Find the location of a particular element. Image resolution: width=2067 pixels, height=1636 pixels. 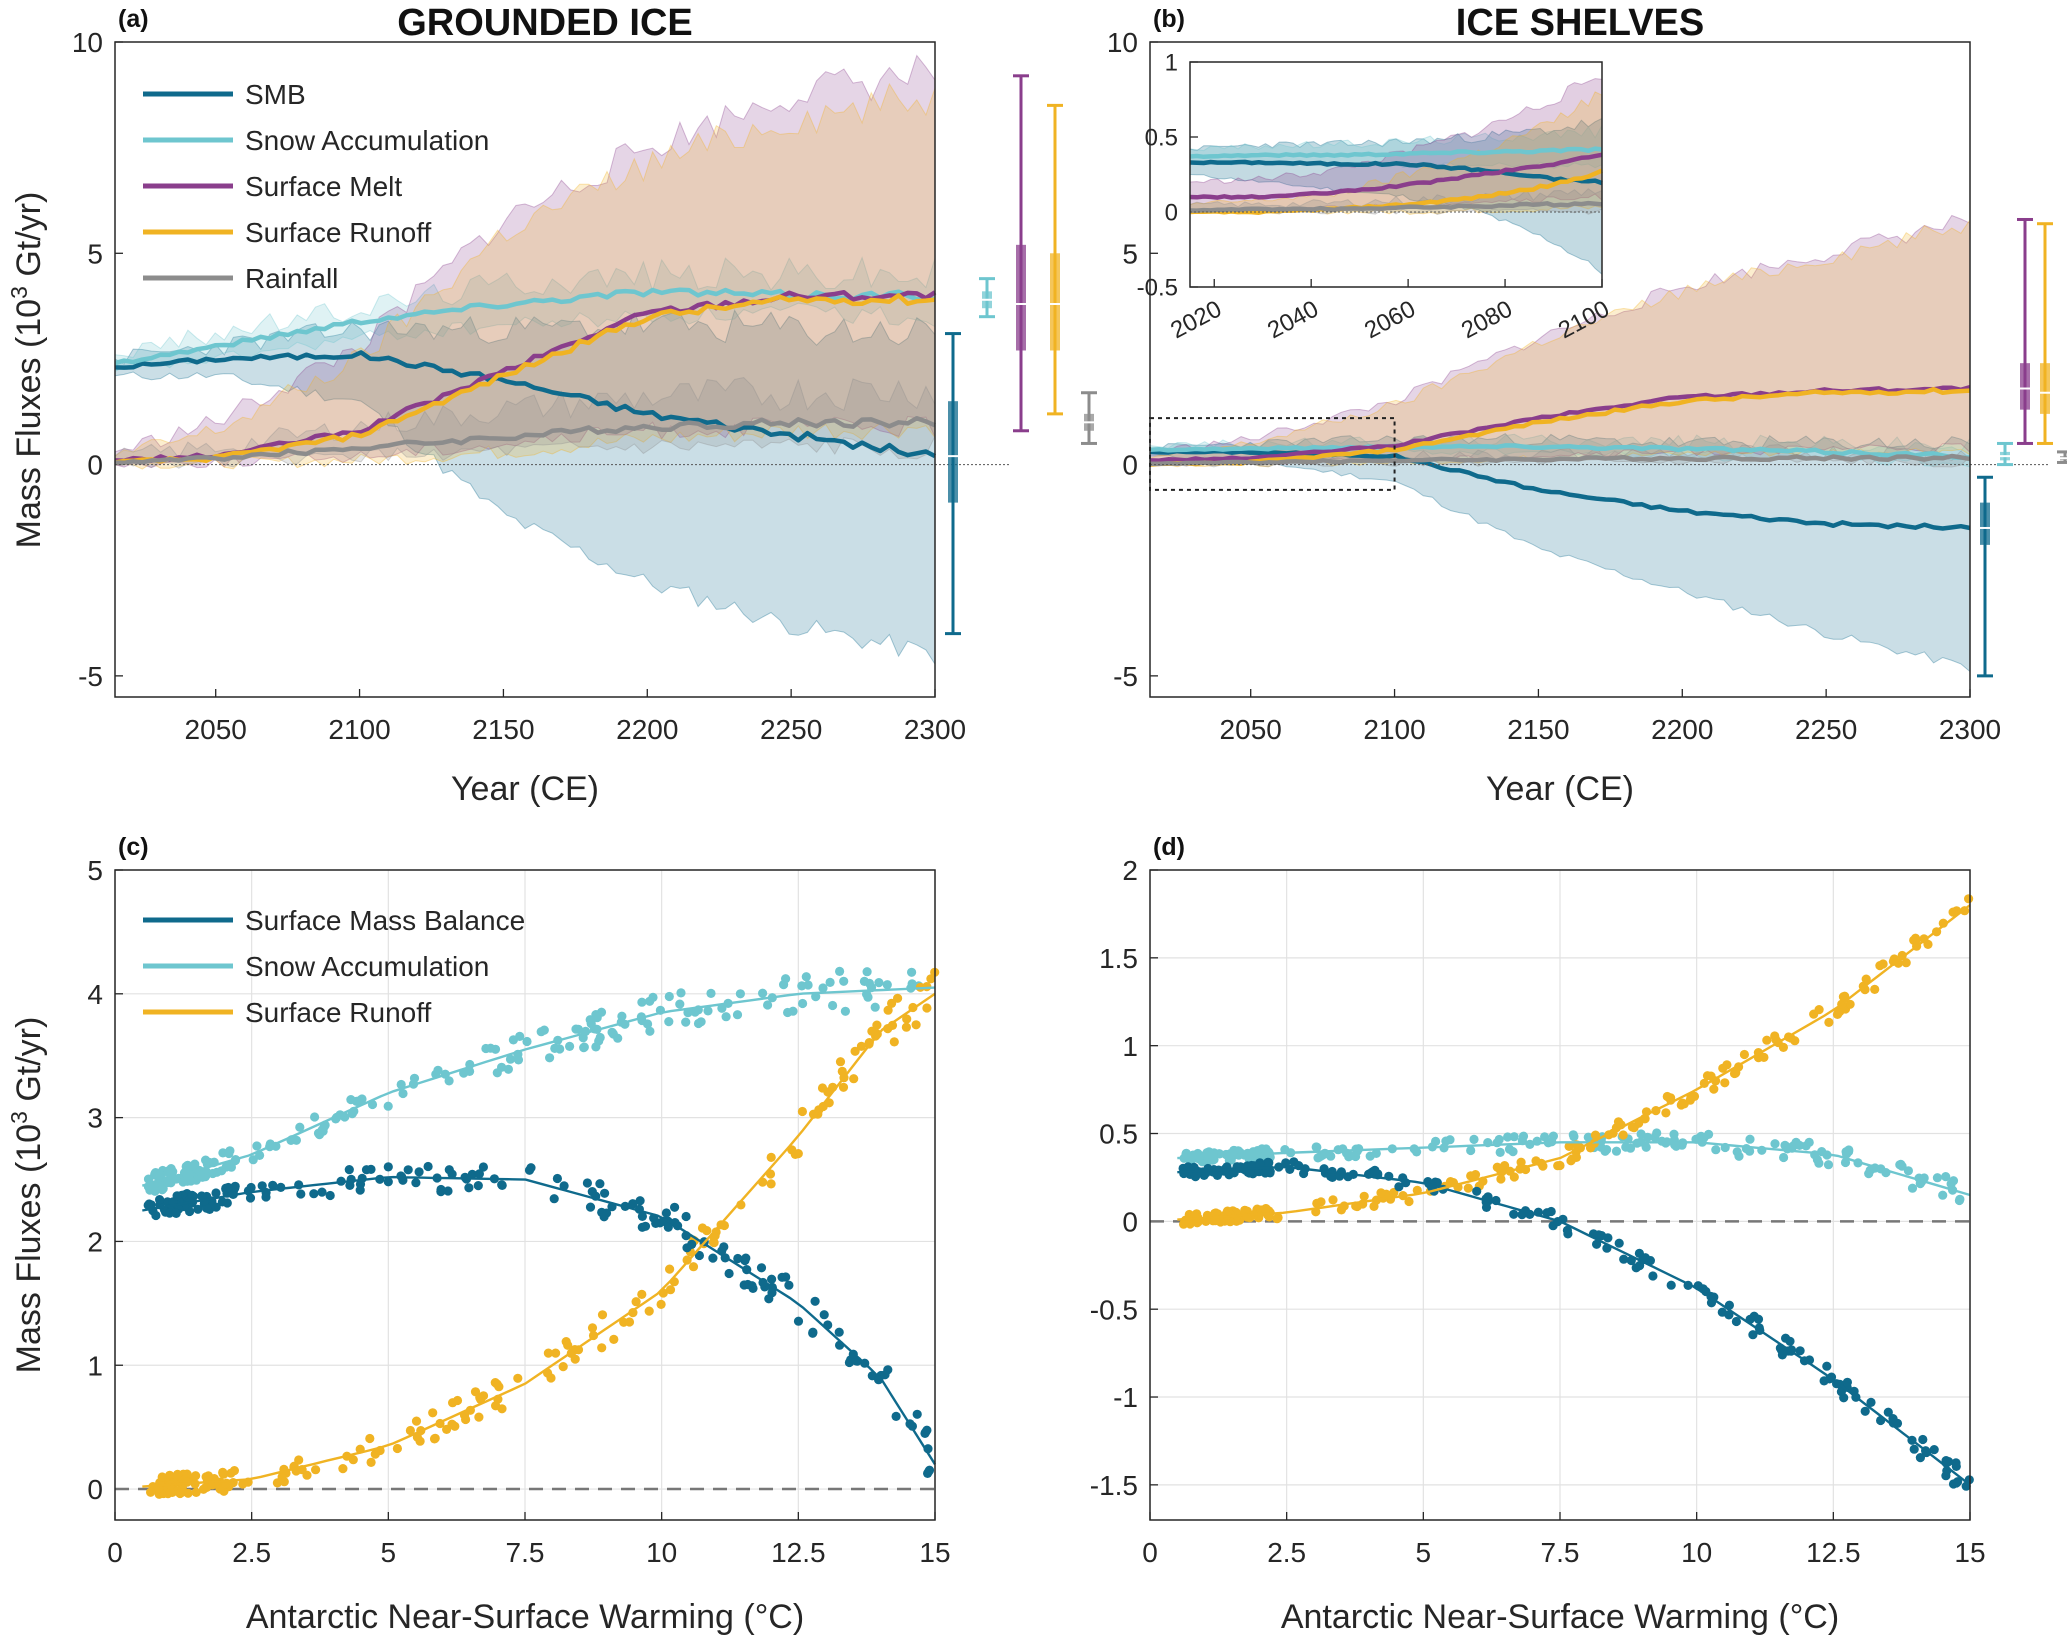

panel-d-y-tick-label: -1.5 is located at coordinates (1114, 1485).